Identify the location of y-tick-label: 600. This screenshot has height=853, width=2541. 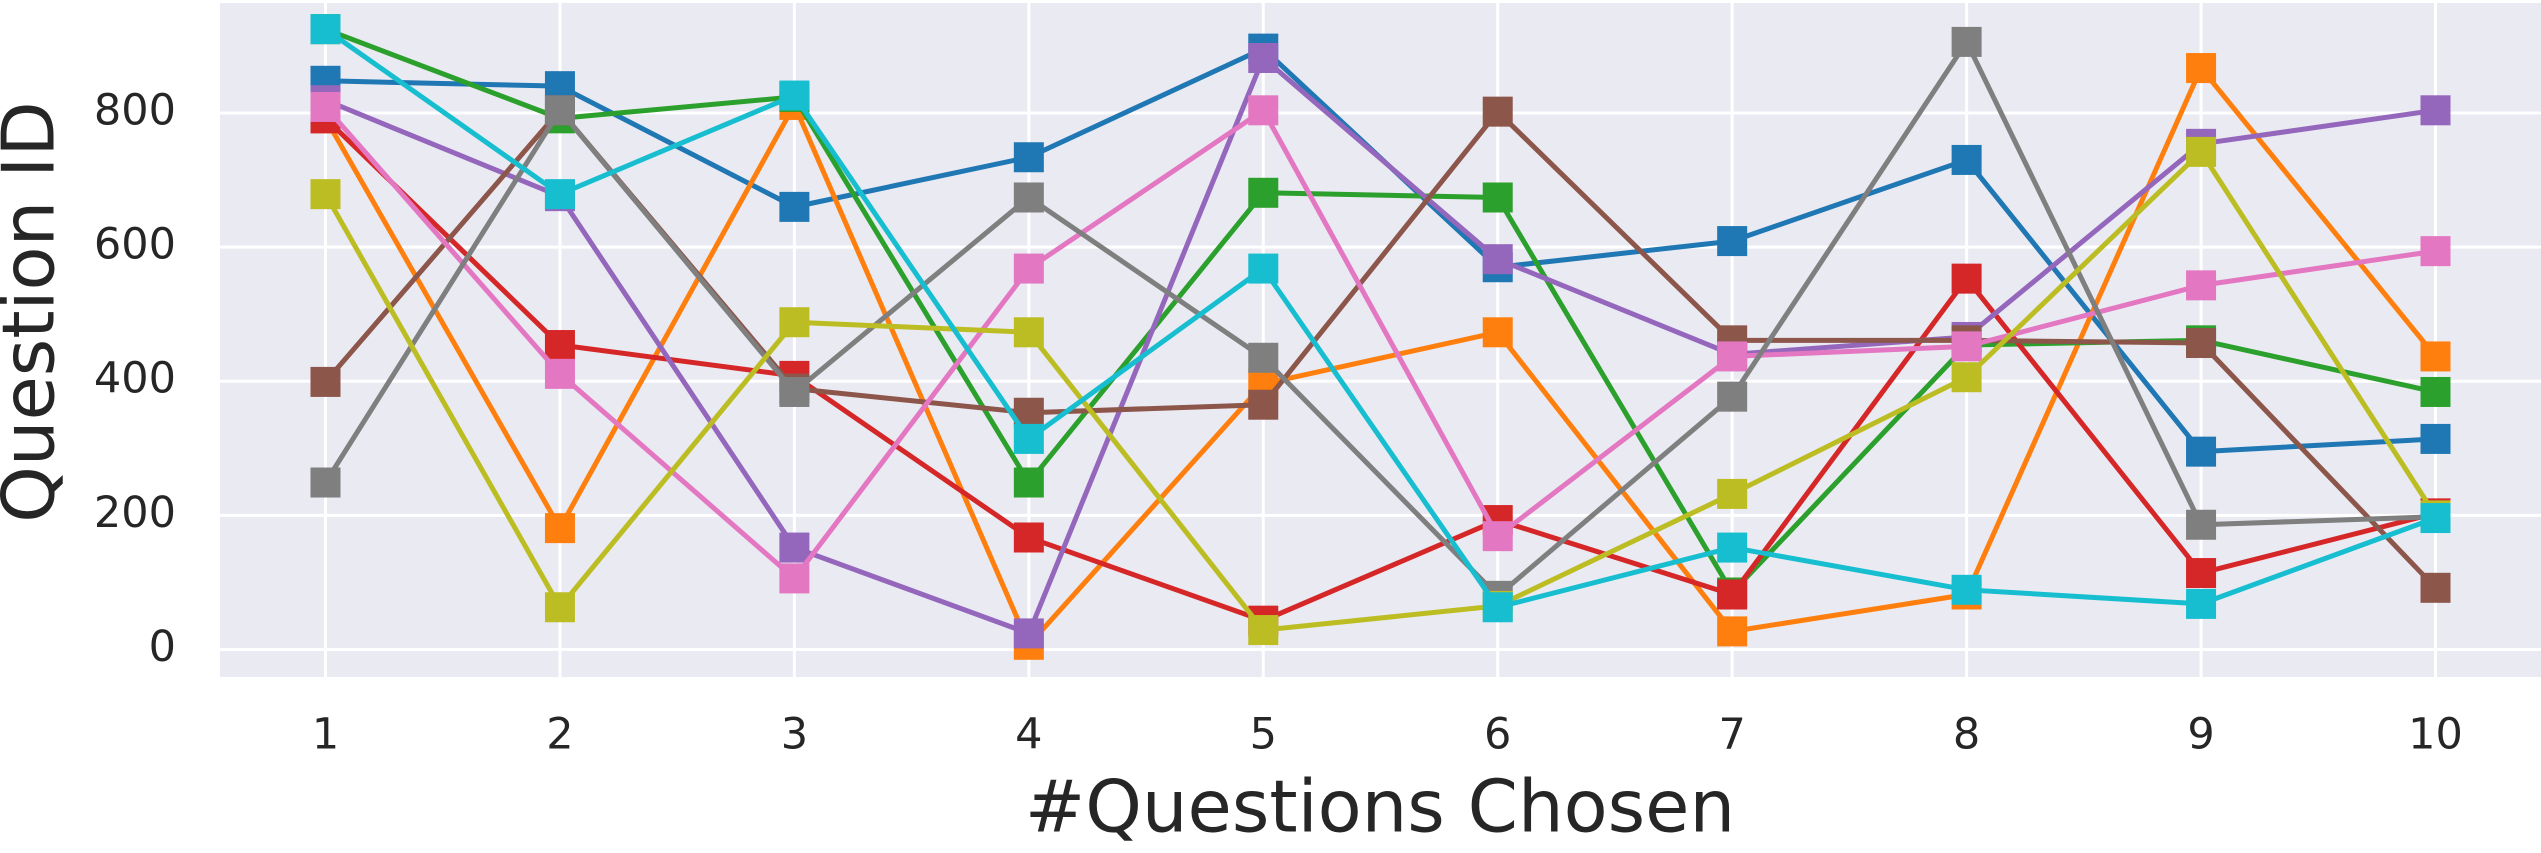
(135, 245).